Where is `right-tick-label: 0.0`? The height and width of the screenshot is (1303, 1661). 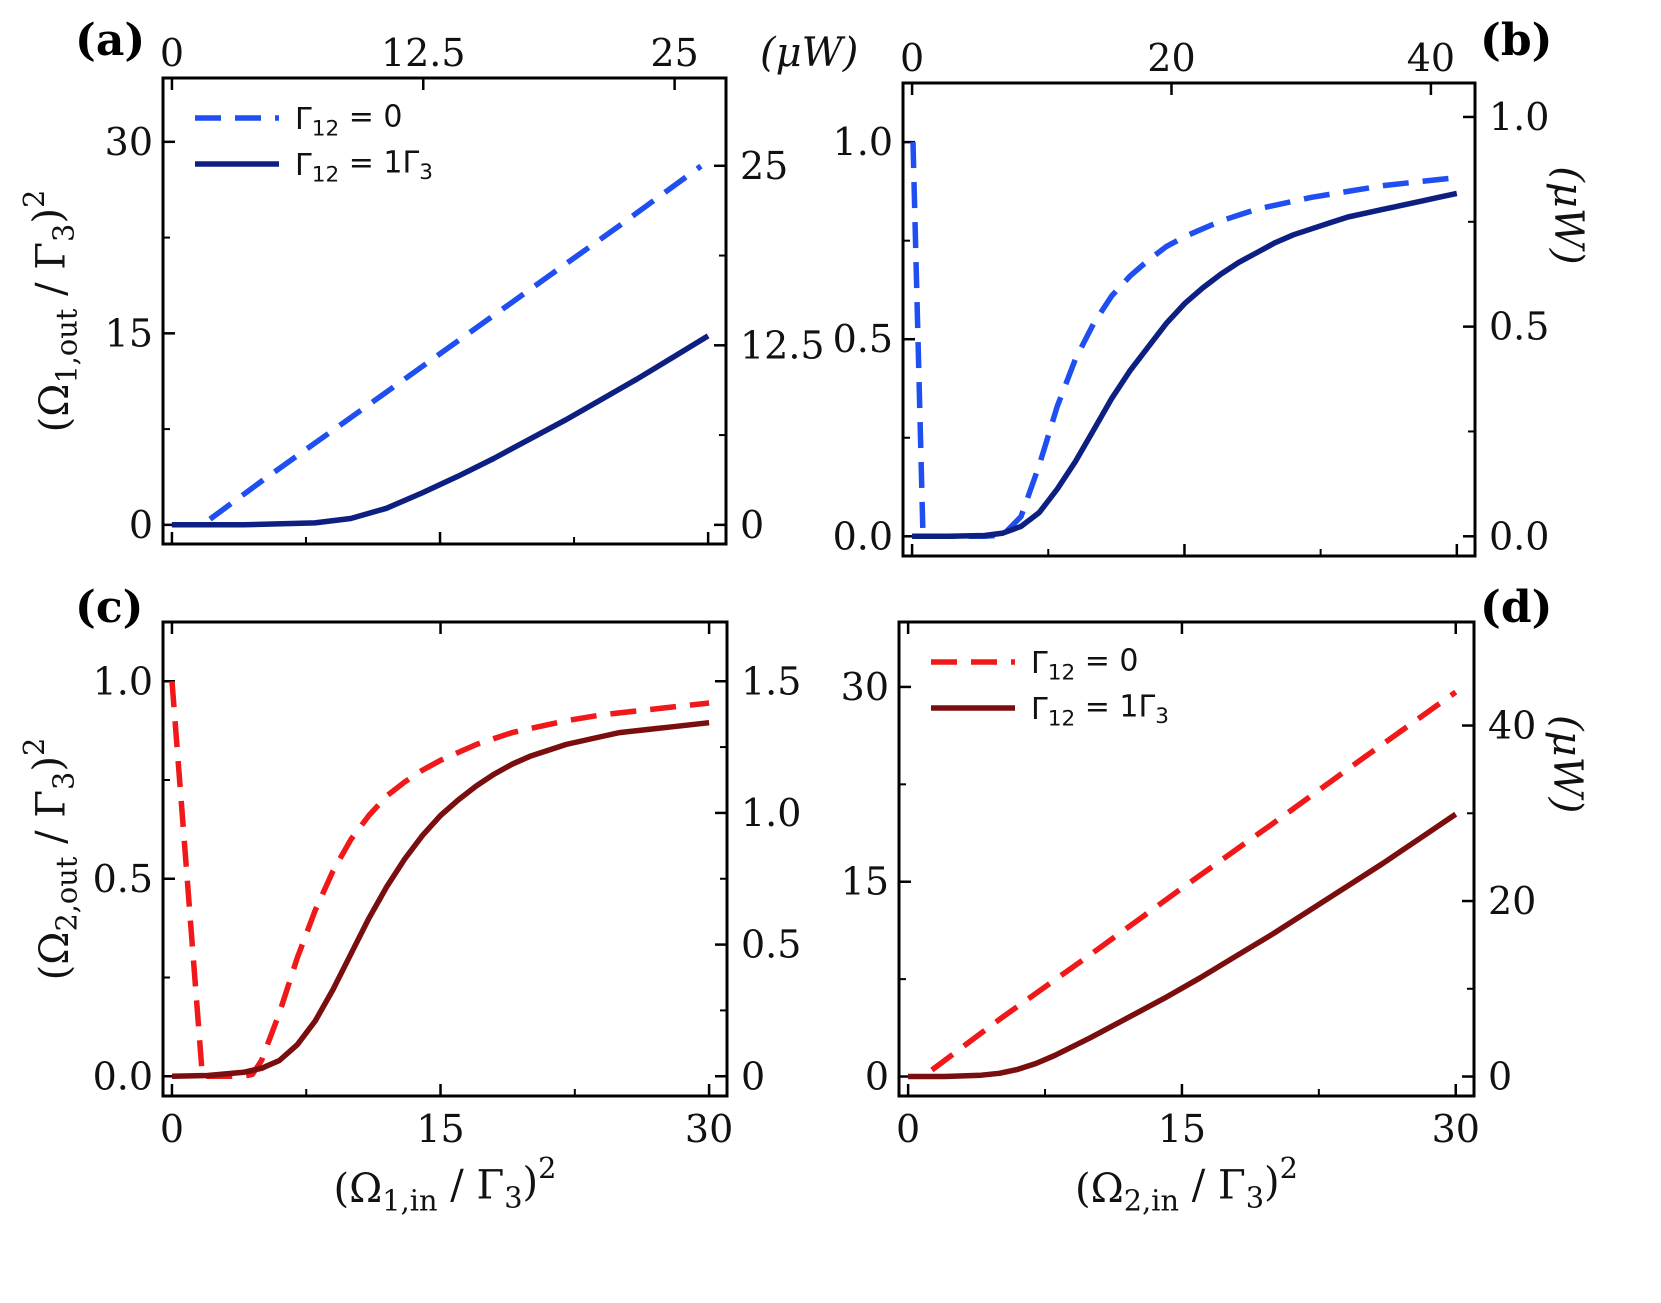
right-tick-label: 0.0 is located at coordinates (1519, 536).